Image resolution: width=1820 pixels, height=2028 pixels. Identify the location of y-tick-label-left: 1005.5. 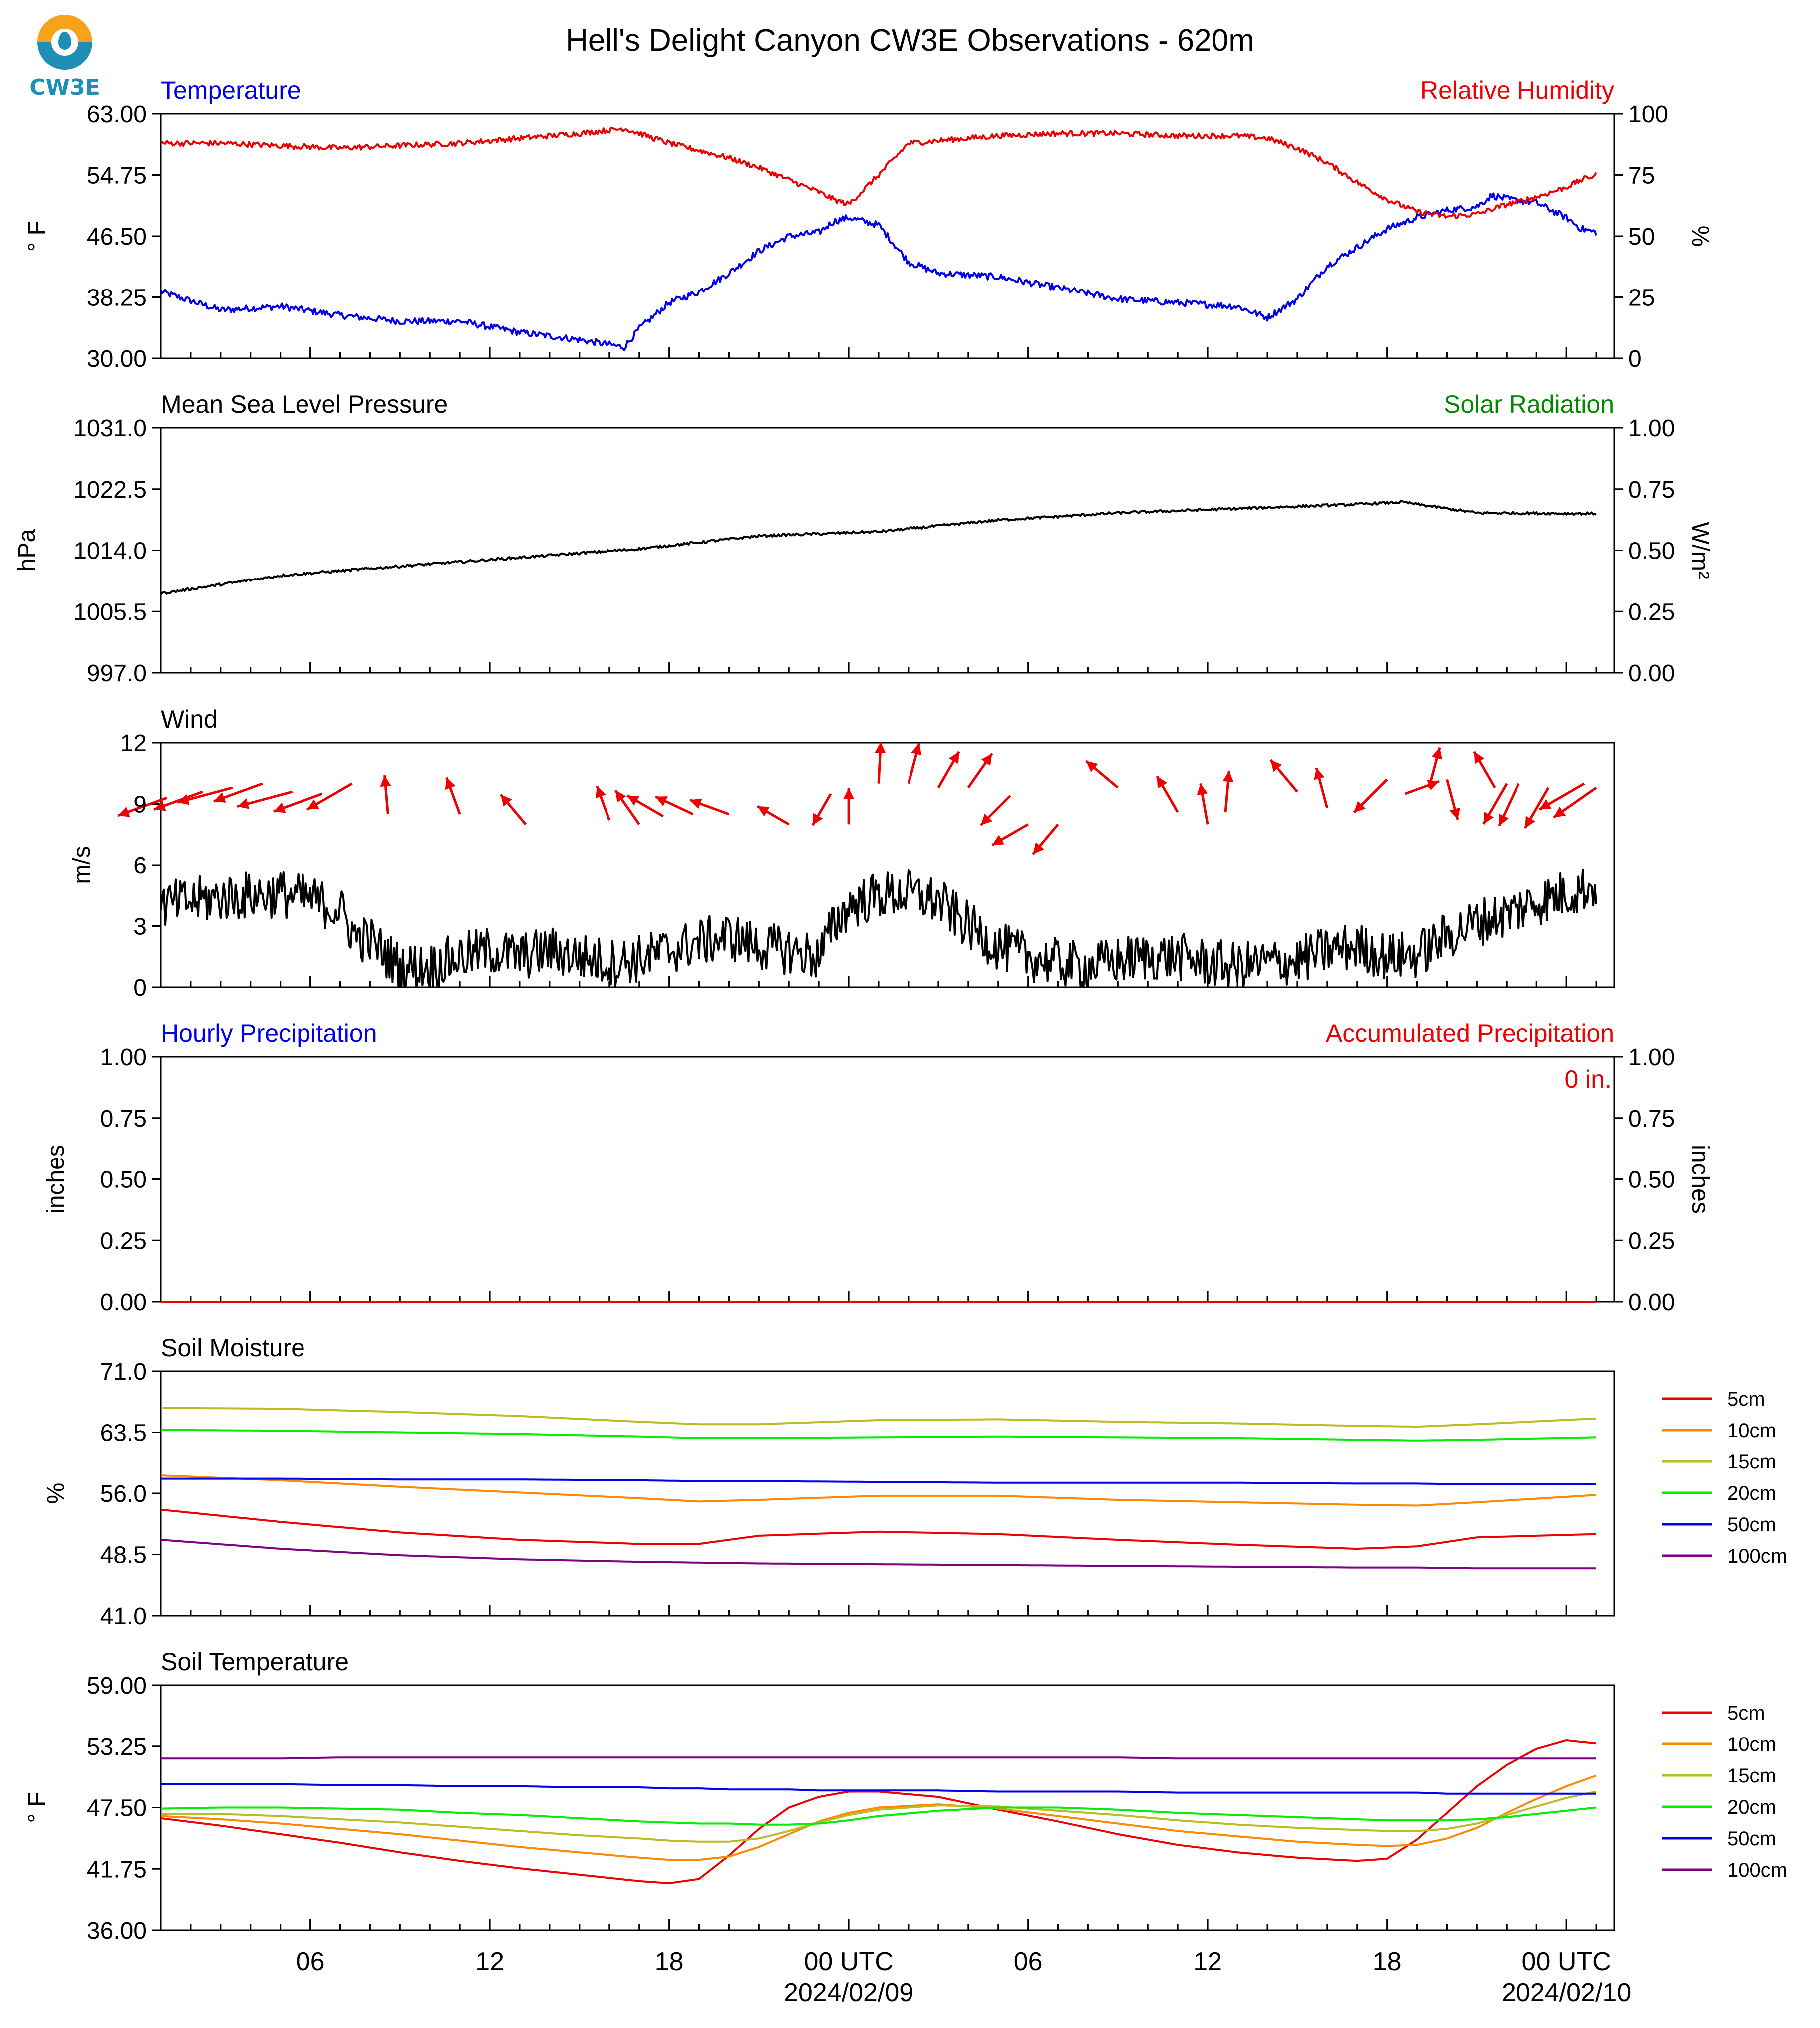
(110, 612).